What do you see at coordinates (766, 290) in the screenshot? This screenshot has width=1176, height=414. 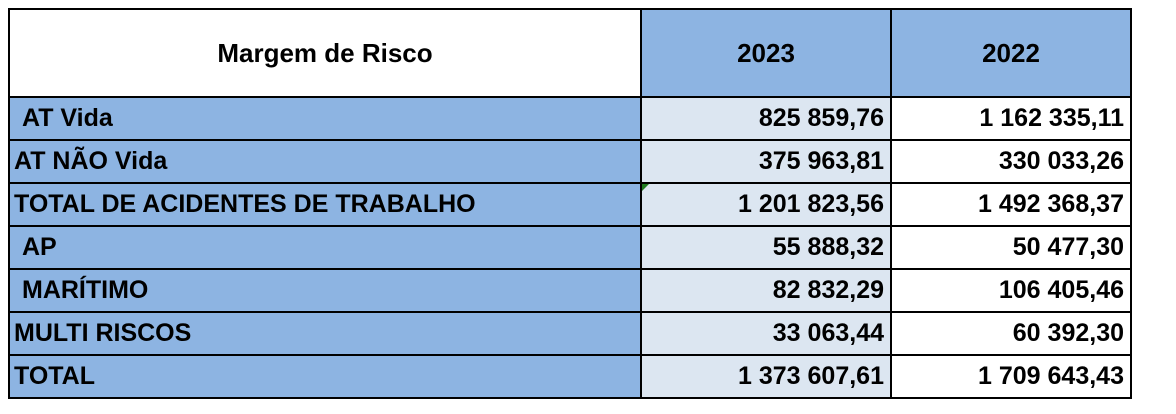 I see `cell-2023: 82 832,29` at bounding box center [766, 290].